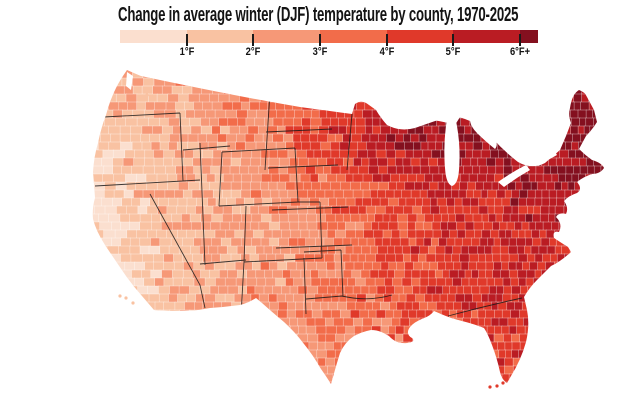 This screenshot has height=400, width=640. What do you see at coordinates (418, 112) in the screenshot?
I see `lake-superior` at bounding box center [418, 112].